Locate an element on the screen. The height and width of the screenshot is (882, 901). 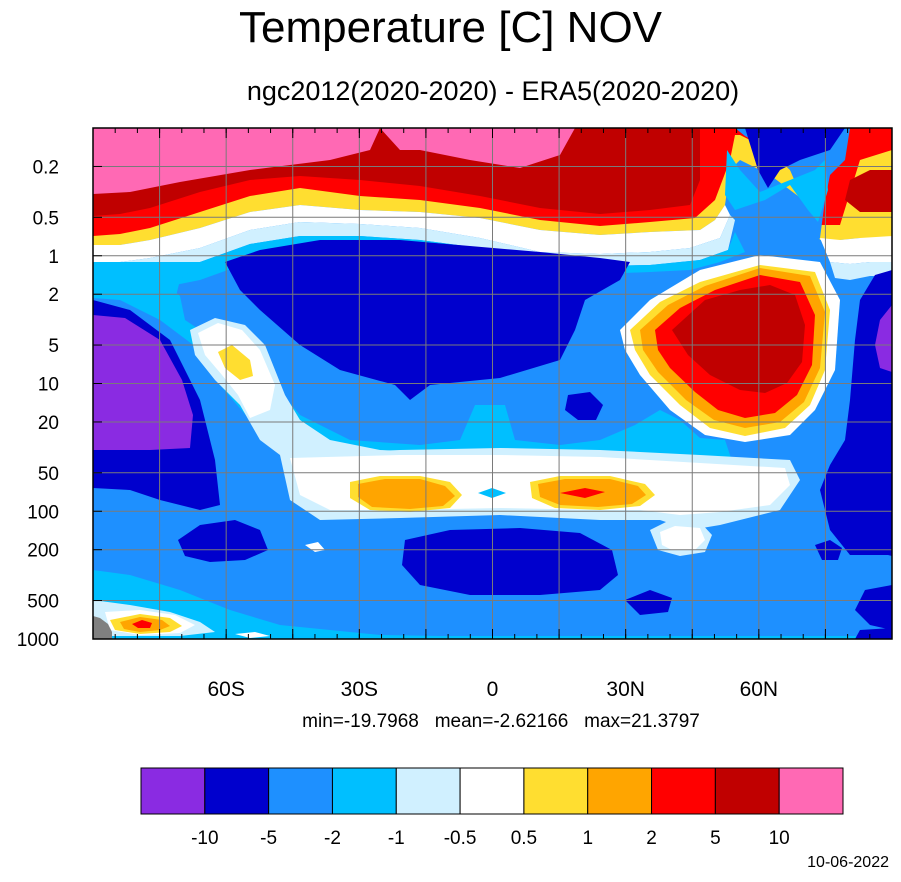
field-right-lower-darkblue is located at coordinates (873, 582).